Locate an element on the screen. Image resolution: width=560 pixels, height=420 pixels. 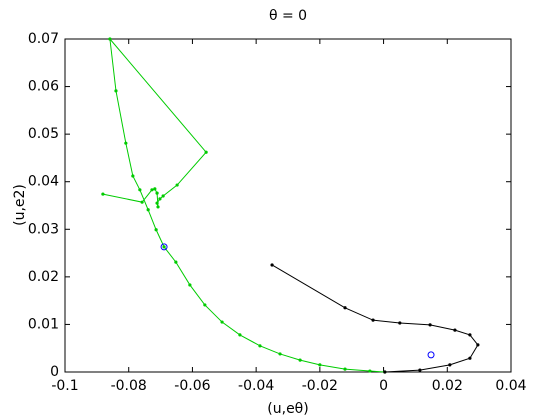
y-tick-label: 0.06 is located at coordinates (43, 87).